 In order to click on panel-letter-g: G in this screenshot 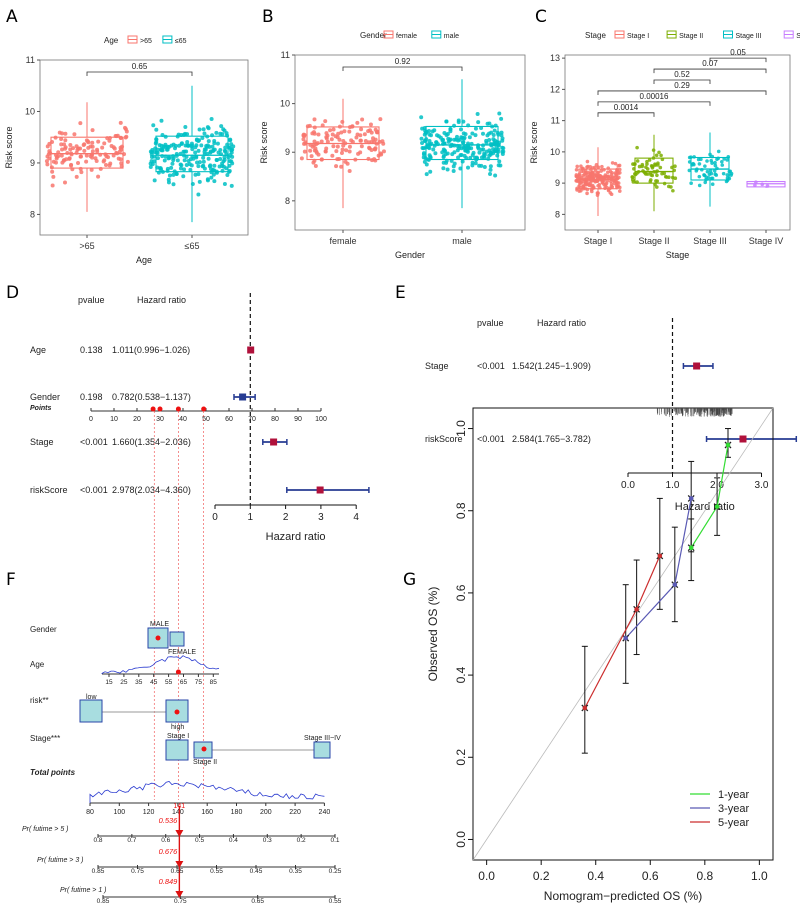, I will do `click(409, 580)`.